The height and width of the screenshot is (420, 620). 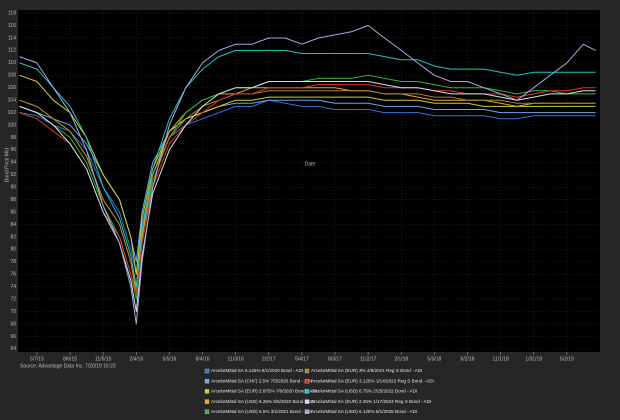 I want to click on x-tick-label: 5/7/15, so click(x=37, y=359).